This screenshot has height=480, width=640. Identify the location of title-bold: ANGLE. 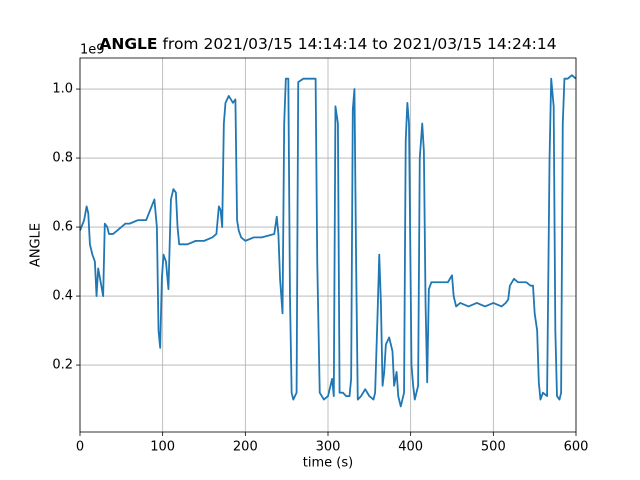
(128, 44).